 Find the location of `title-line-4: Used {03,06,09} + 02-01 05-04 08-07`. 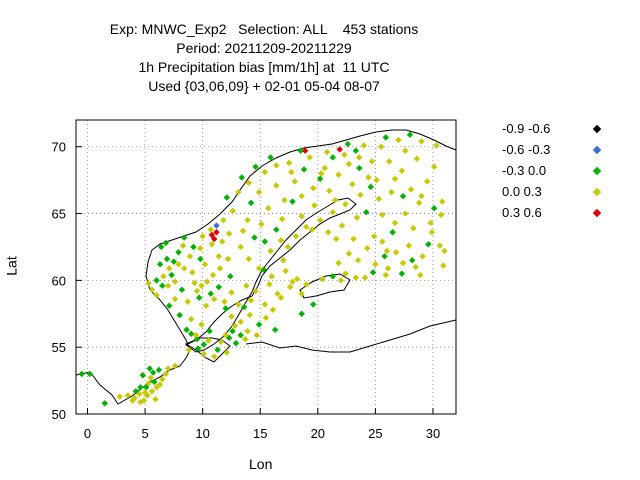

title-line-4: Used {03,06,09} + 02-01 05-04 08-07 is located at coordinates (264, 86).